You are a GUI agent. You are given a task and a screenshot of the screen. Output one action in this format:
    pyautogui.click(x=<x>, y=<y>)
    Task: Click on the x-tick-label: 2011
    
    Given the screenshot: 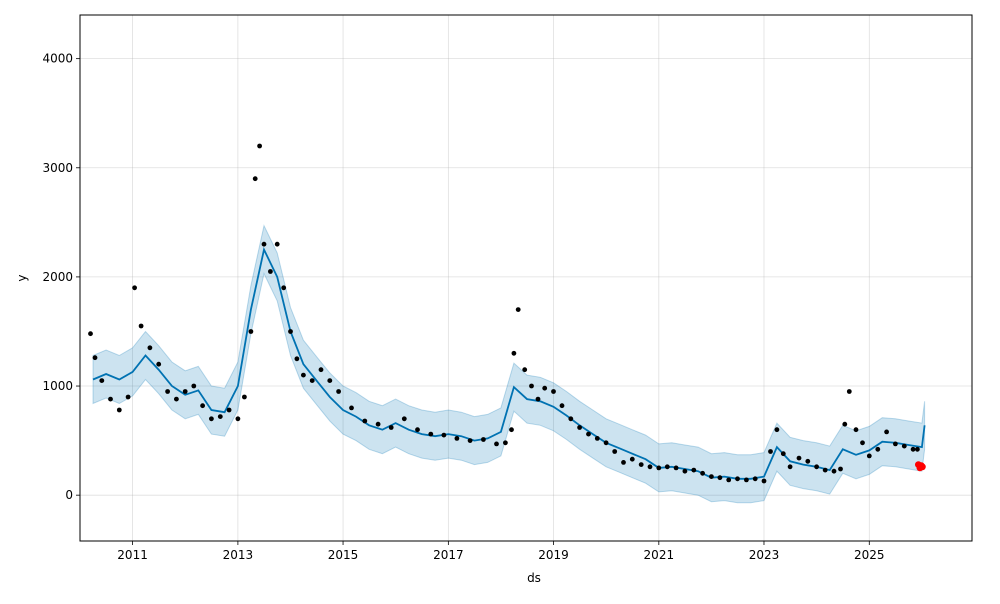 What is the action you would take?
    pyautogui.click(x=132, y=555)
    